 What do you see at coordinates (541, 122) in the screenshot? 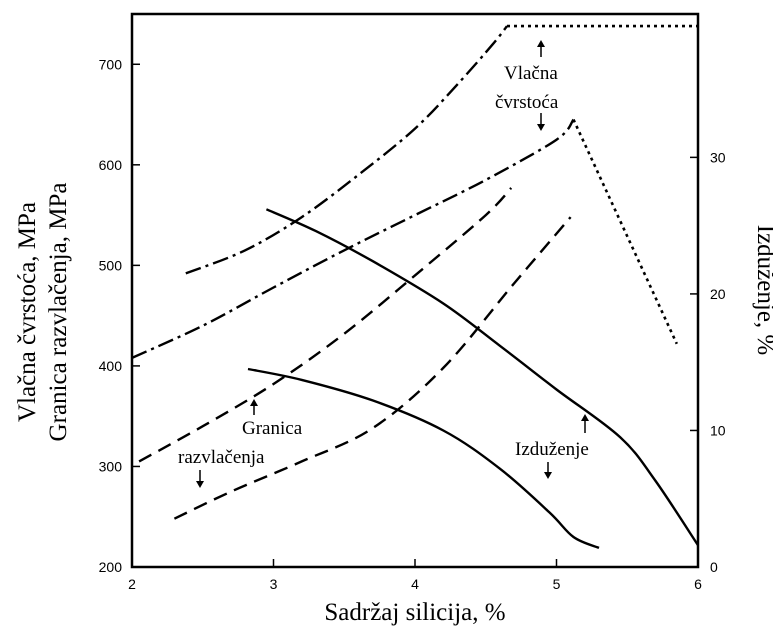
I see `arrow-down-tensile` at bounding box center [541, 122].